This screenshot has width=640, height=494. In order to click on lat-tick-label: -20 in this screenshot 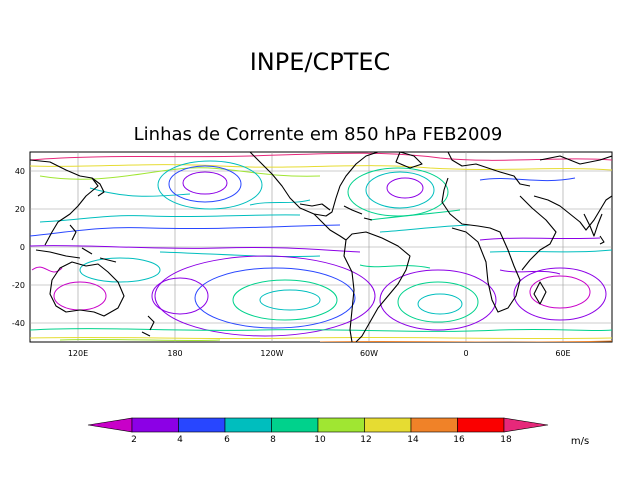, I will do `click(18, 285)`.